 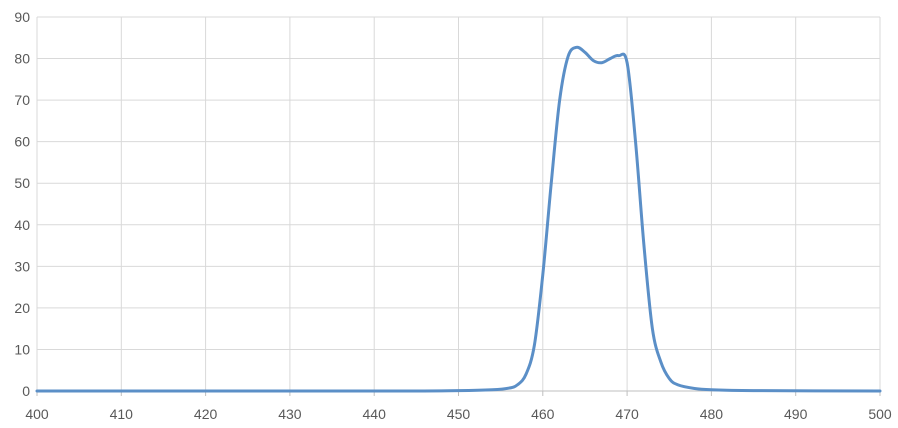 What do you see at coordinates (26, 391) in the screenshot?
I see `y-tick-label: 0` at bounding box center [26, 391].